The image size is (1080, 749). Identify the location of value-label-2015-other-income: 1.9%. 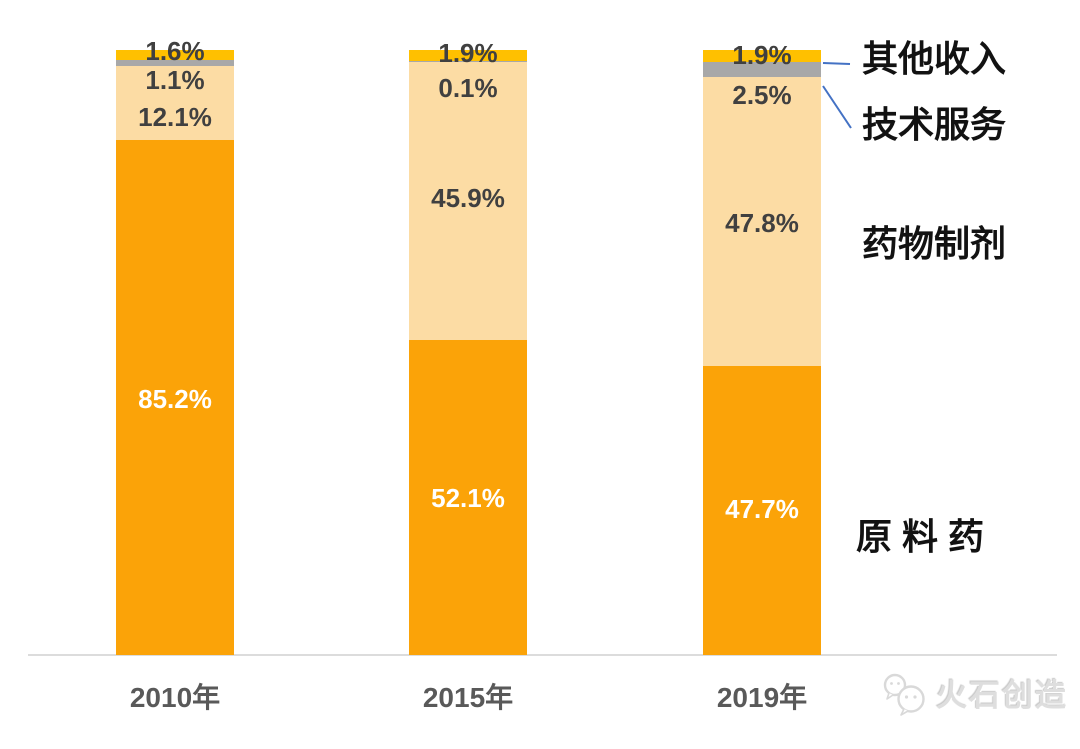
(468, 53).